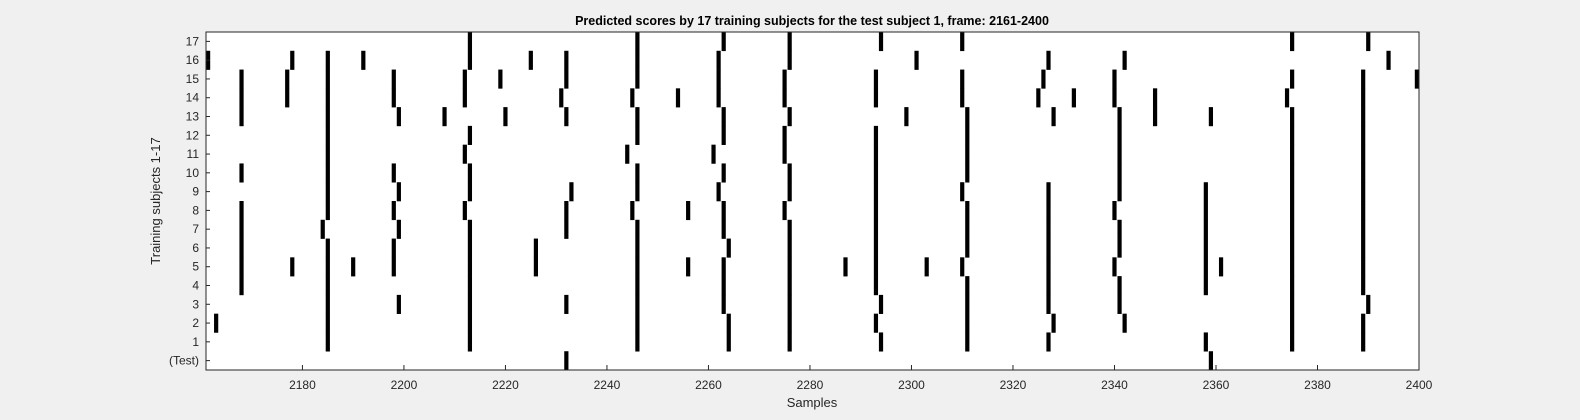  I want to click on y-tick-label: 10, so click(193, 173).